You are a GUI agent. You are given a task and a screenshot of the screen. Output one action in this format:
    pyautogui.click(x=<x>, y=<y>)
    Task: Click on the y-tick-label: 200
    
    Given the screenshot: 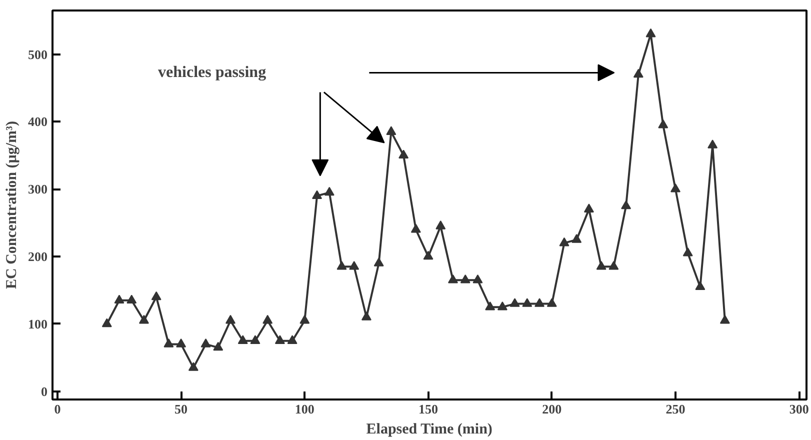 What is the action you would take?
    pyautogui.click(x=38, y=256)
    